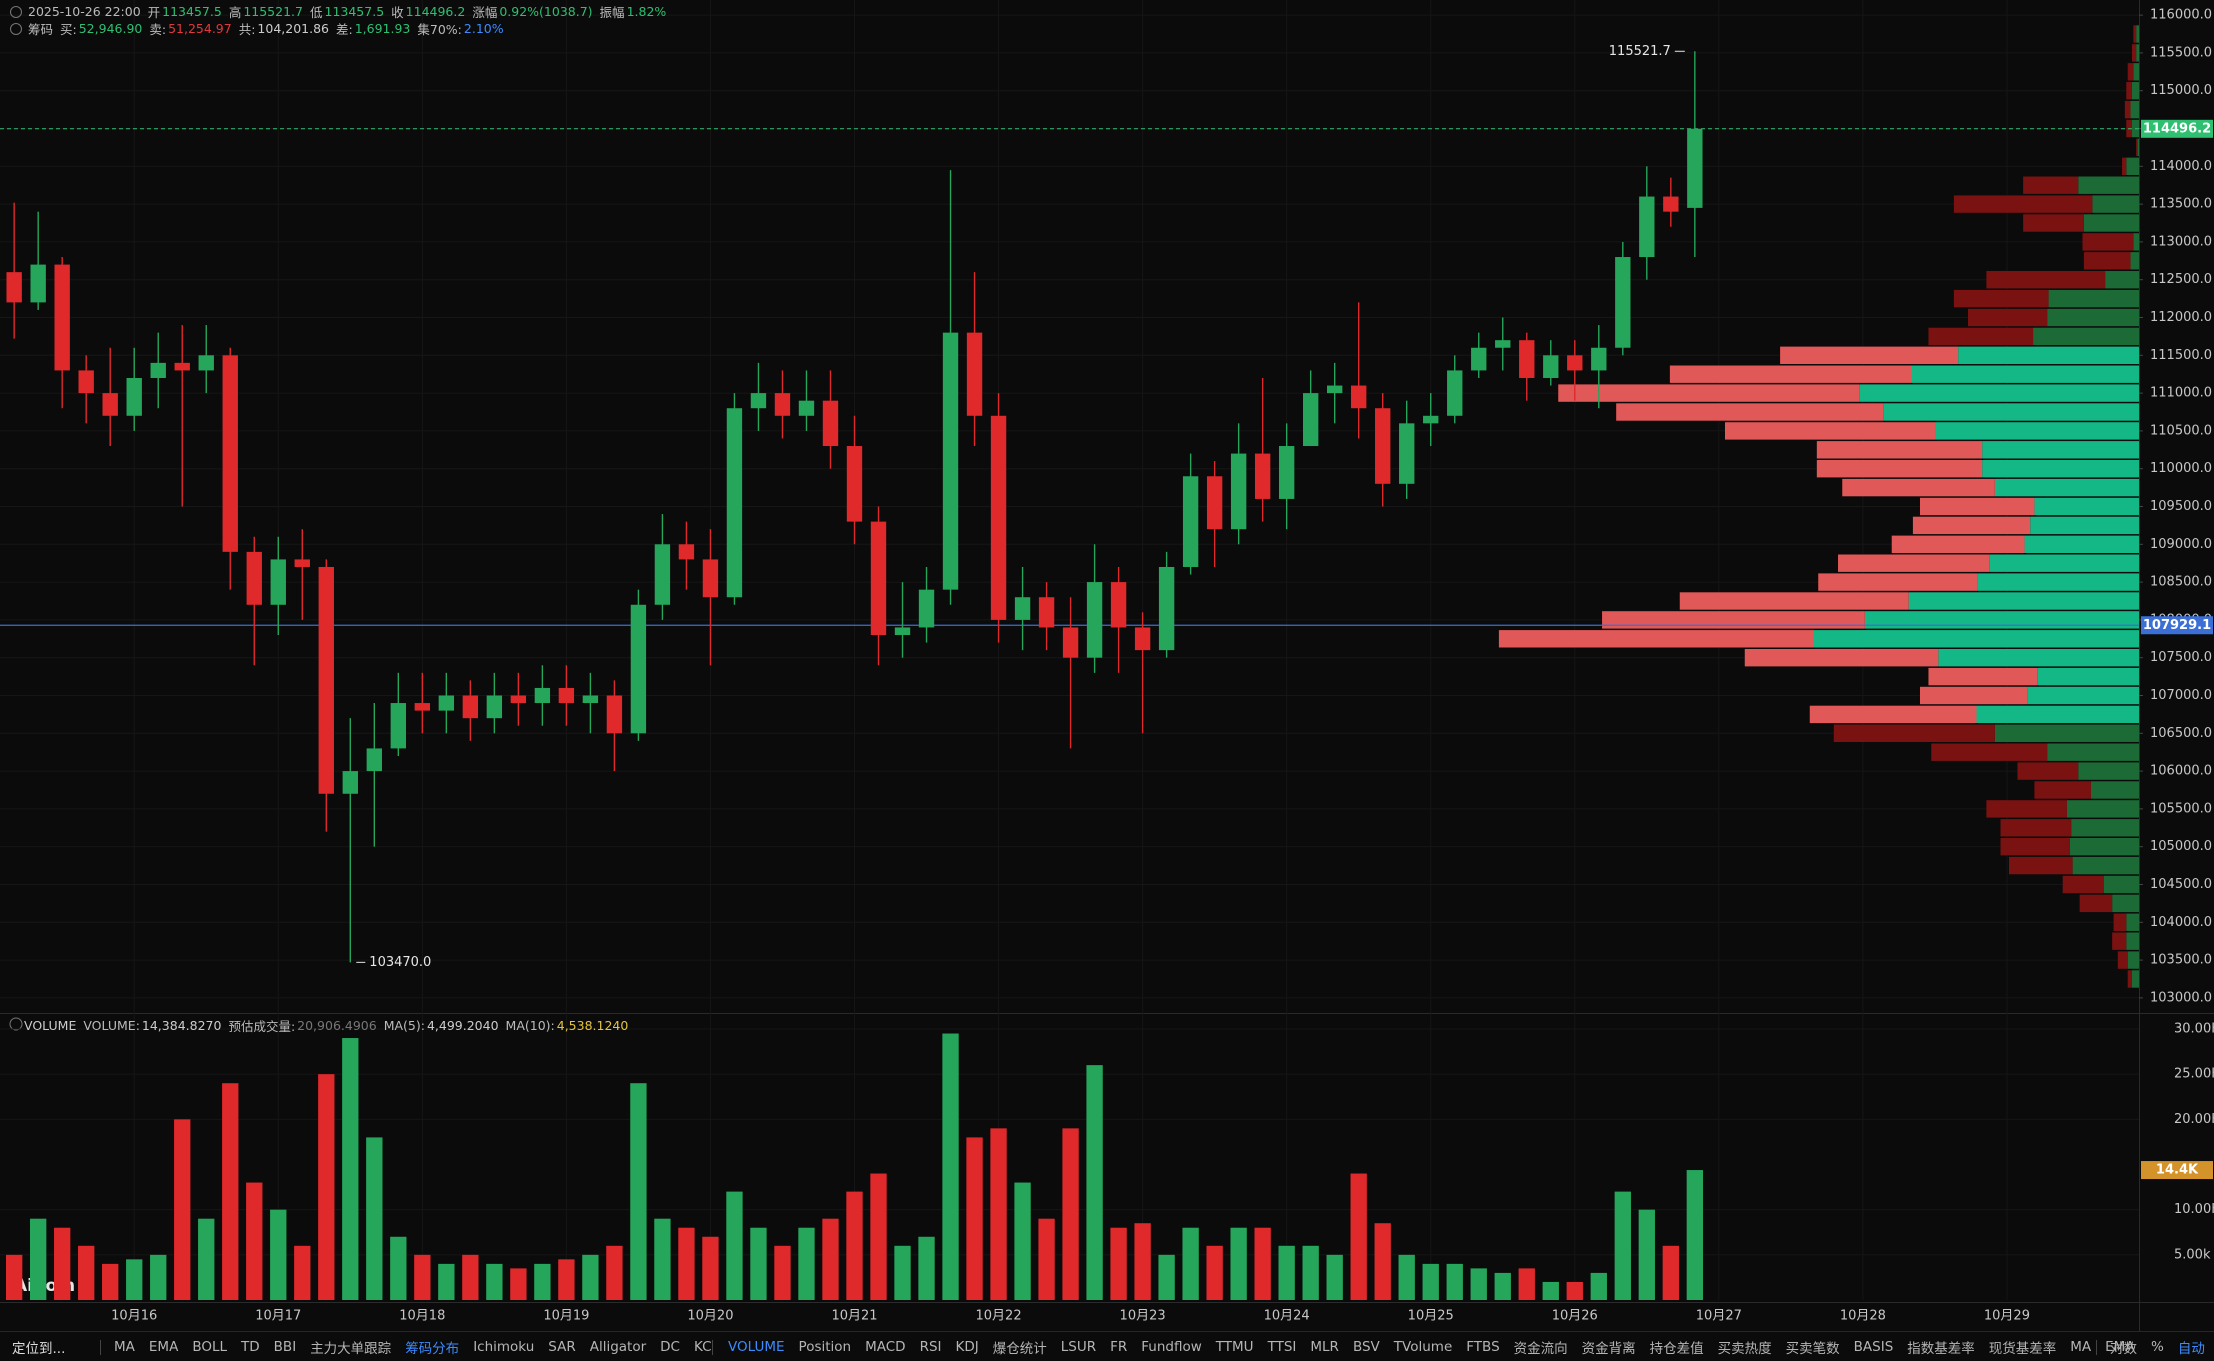 The width and height of the screenshot is (2214, 1361). I want to click on toolbar-item: SAR, so click(562, 1347).